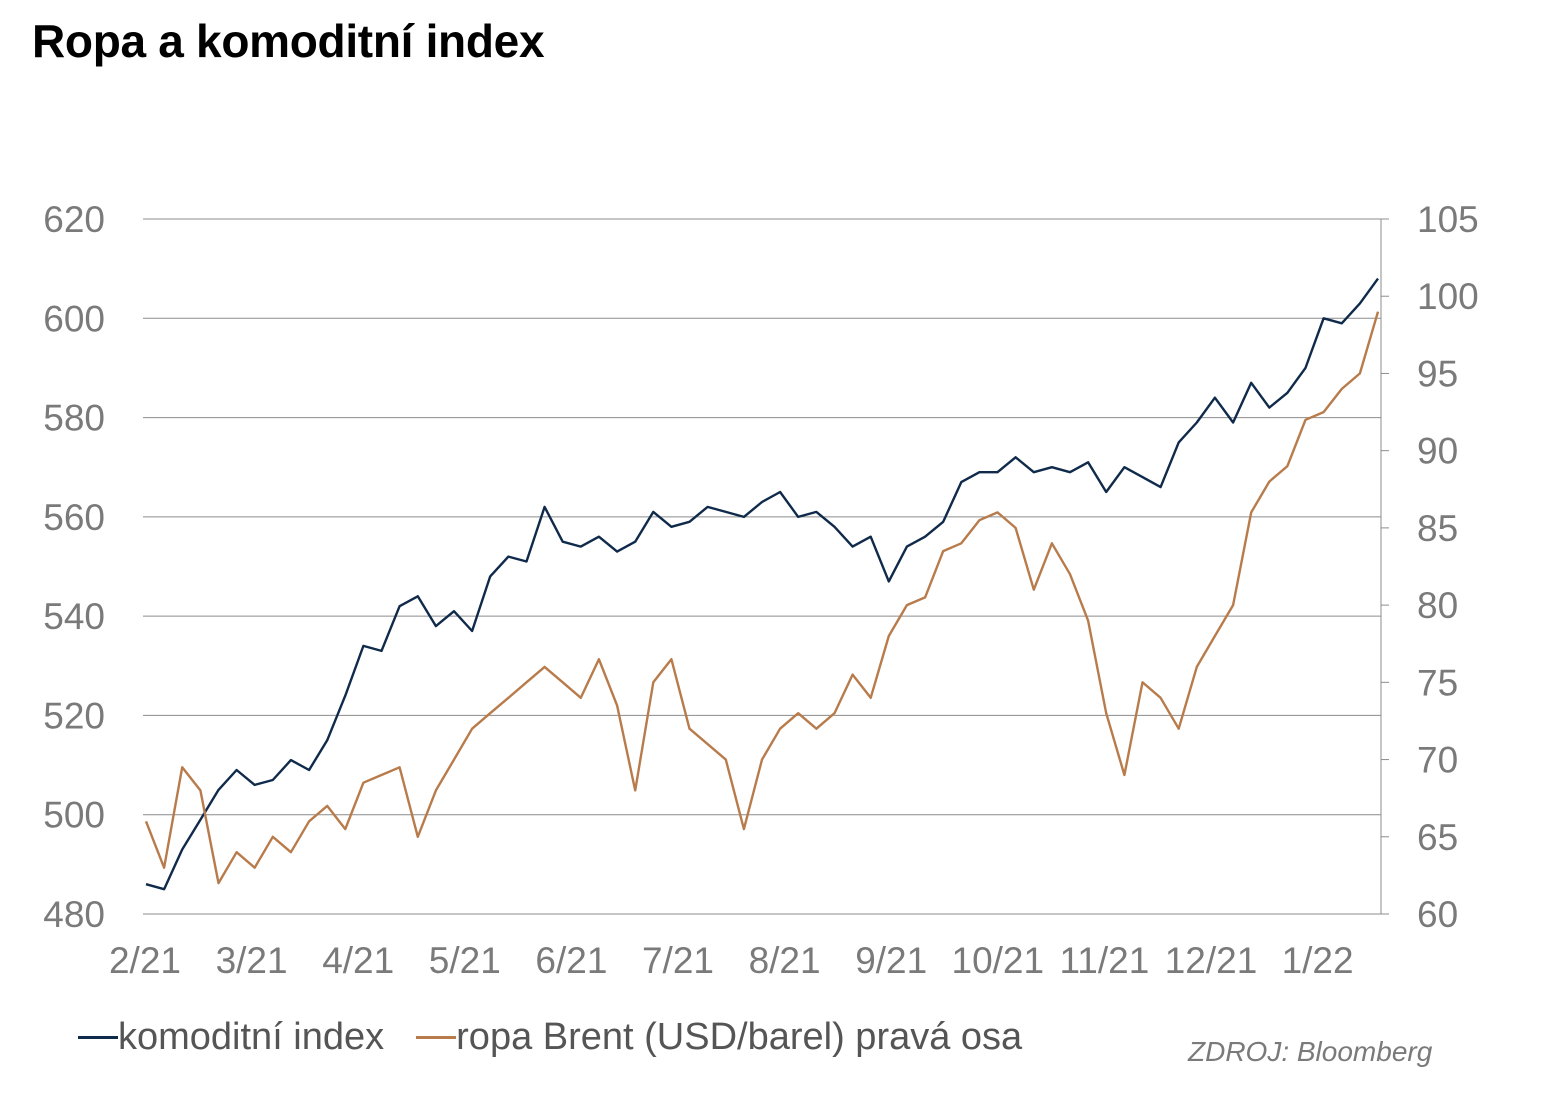 Image resolution: width=1551 pixels, height=1116 pixels. I want to click on right-tick-label: 100, so click(1448, 296).